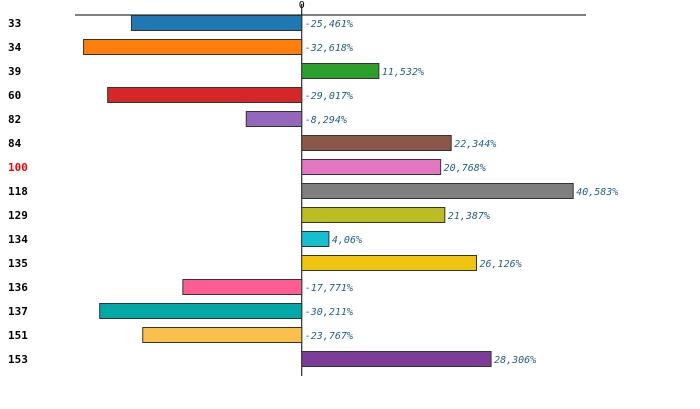 The image size is (700, 409). What do you see at coordinates (500, 264) in the screenshot?
I see `value-label-135: 26,126%` at bounding box center [500, 264].